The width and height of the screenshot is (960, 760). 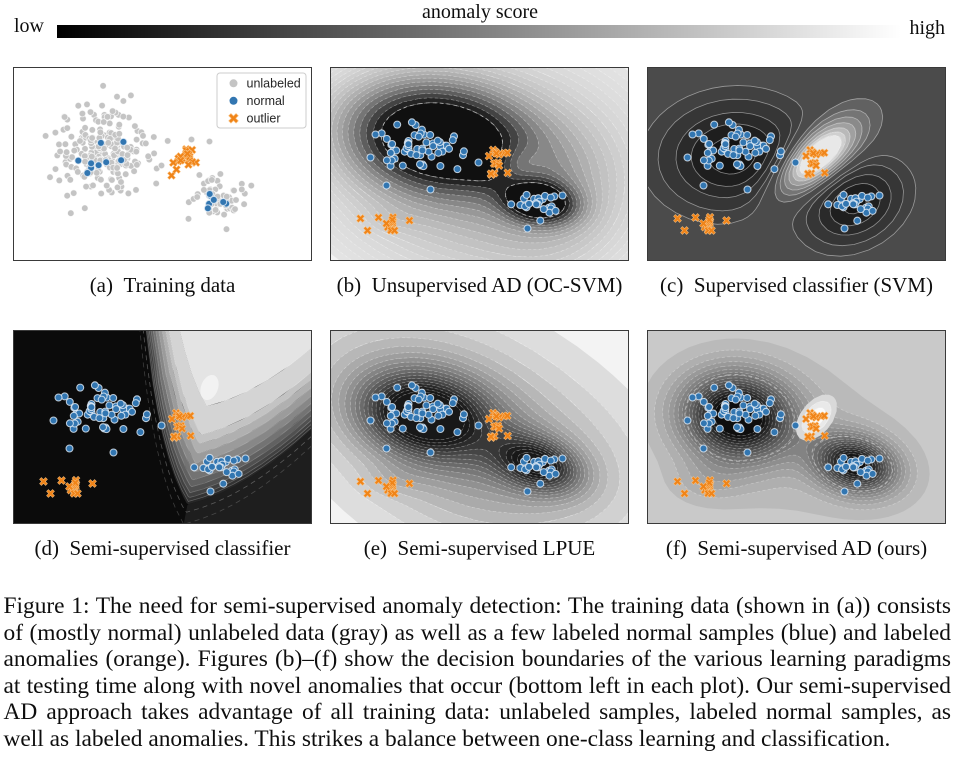 What do you see at coordinates (274, 84) in the screenshot?
I see `svg-text: unlabeled` at bounding box center [274, 84].